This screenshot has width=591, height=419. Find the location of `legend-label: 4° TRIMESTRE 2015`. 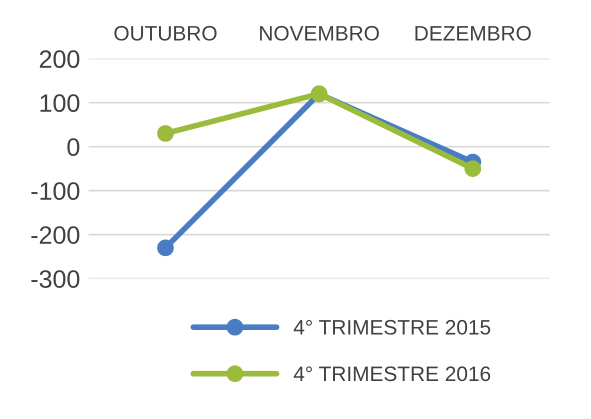

legend-label: 4° TRIMESTRE 2015 is located at coordinates (392, 327).